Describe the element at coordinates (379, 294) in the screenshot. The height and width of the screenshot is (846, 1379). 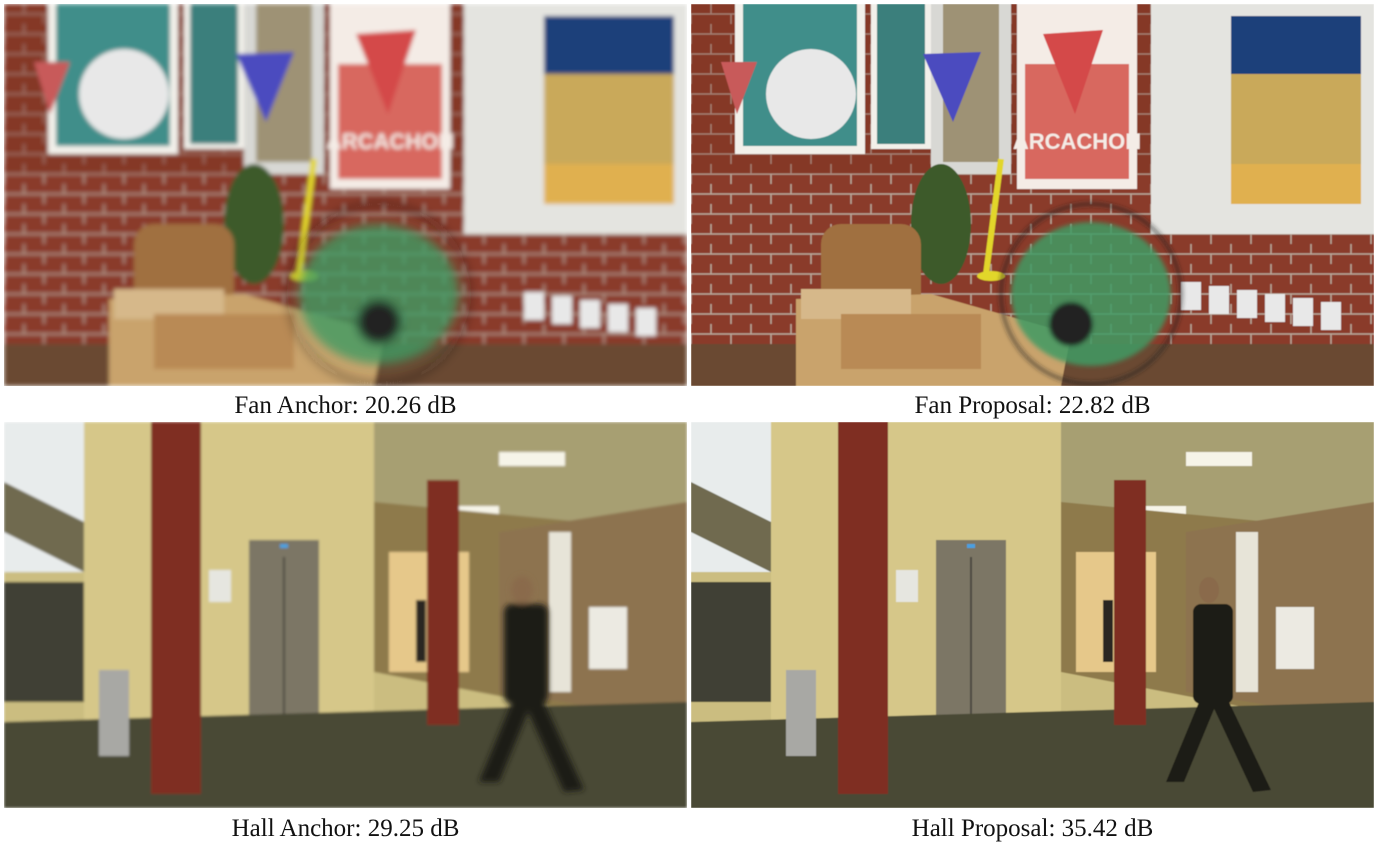
I see `fan-blurred` at that location.